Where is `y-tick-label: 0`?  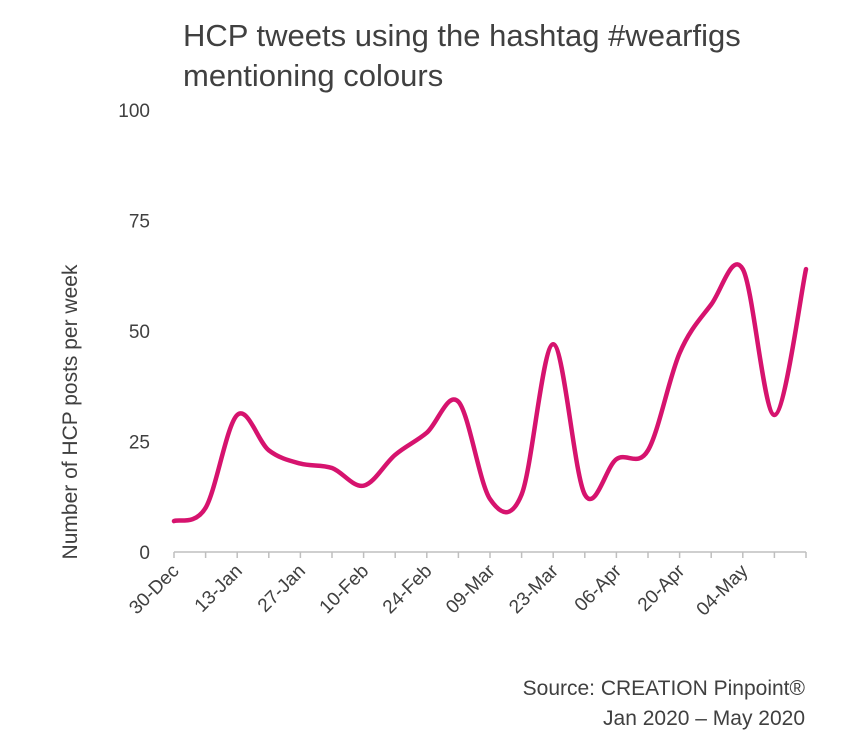
y-tick-label: 0 is located at coordinates (144, 553).